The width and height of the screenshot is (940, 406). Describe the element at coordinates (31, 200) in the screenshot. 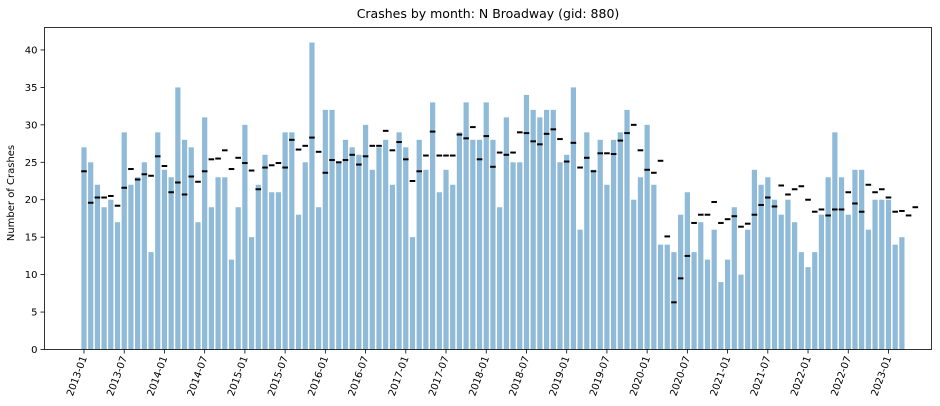

I see `y-tick-label: 20` at that location.